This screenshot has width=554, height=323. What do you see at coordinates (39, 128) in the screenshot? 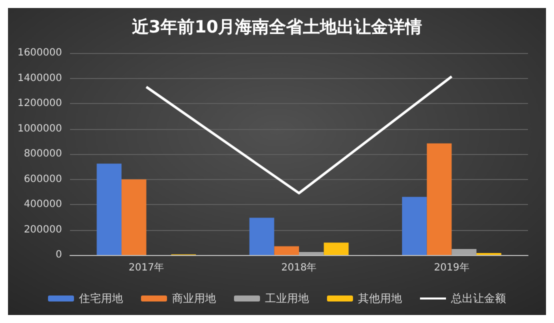
I see `y-tick-label: 1000000` at bounding box center [39, 128].